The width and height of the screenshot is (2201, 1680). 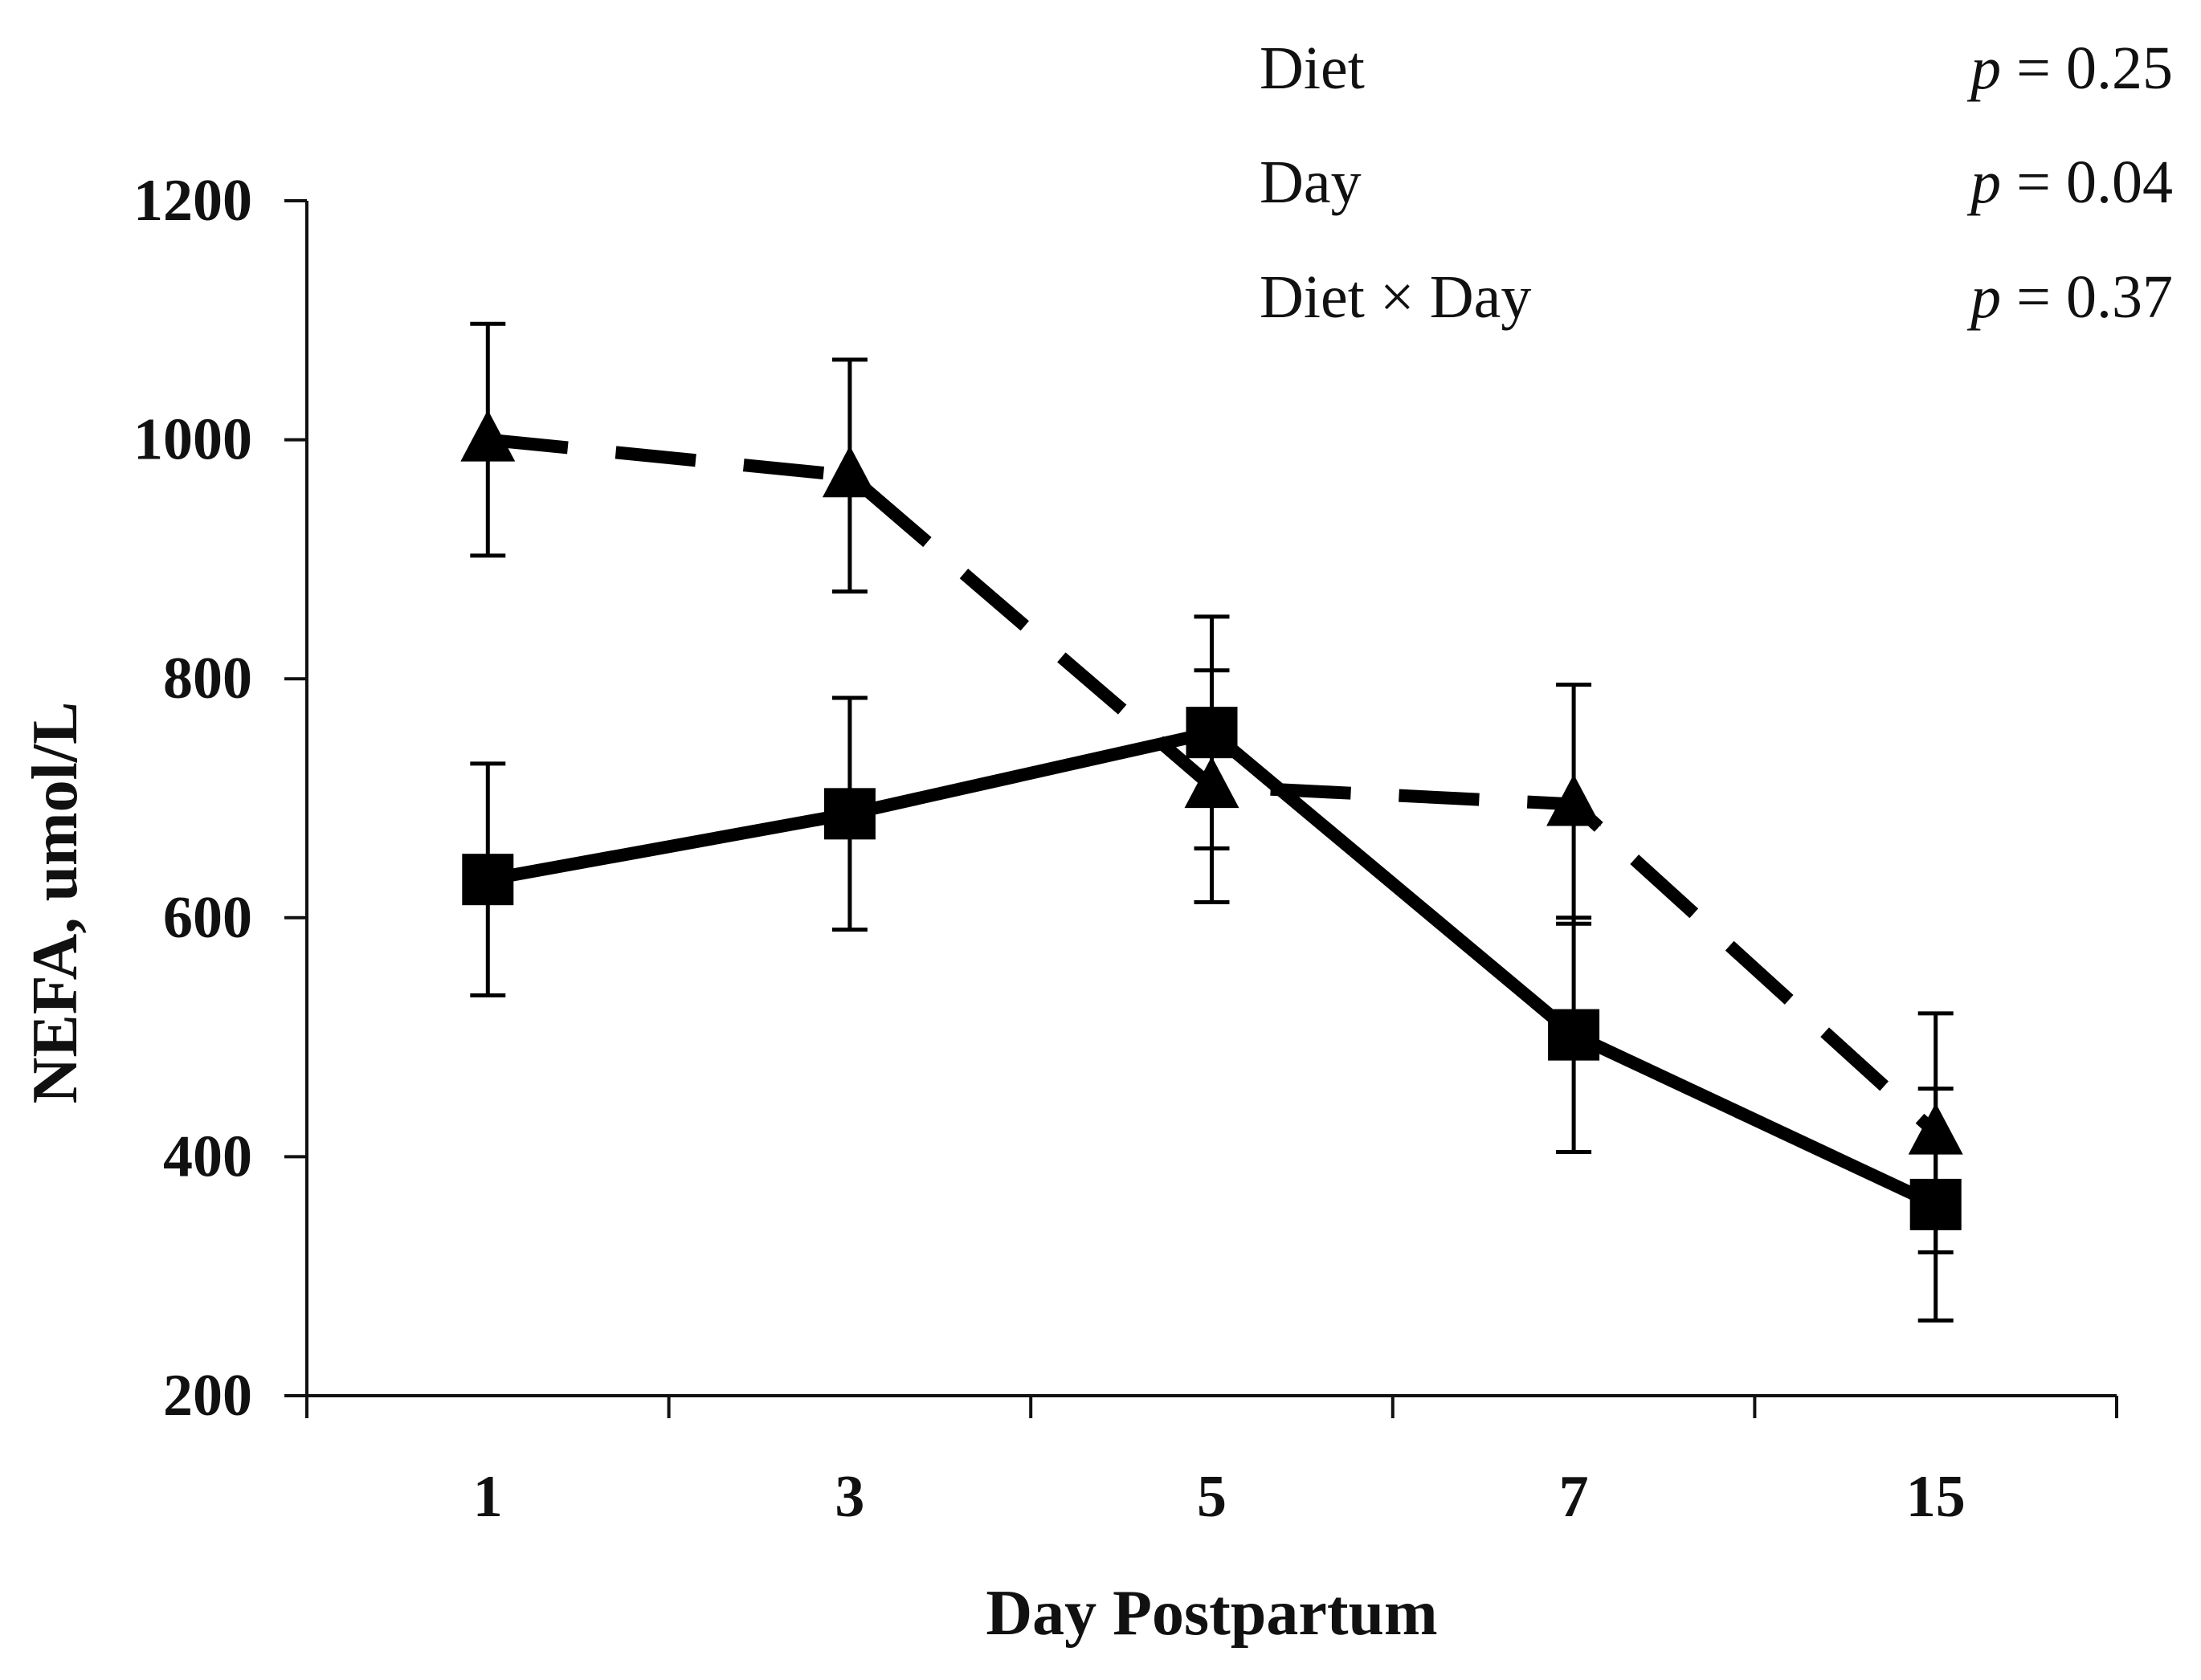 I want to click on y-tick-label: 200, so click(x=207, y=1396).